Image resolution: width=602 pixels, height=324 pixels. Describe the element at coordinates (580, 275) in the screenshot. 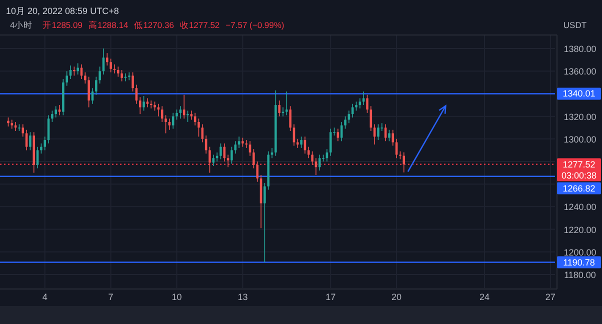

I see `y-tick-label: 1180.00` at that location.